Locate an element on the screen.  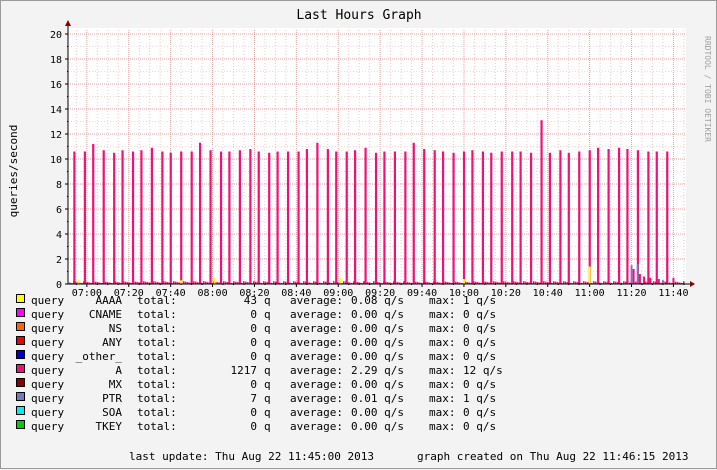
x-tick-label: 10:00 is located at coordinates (464, 293).